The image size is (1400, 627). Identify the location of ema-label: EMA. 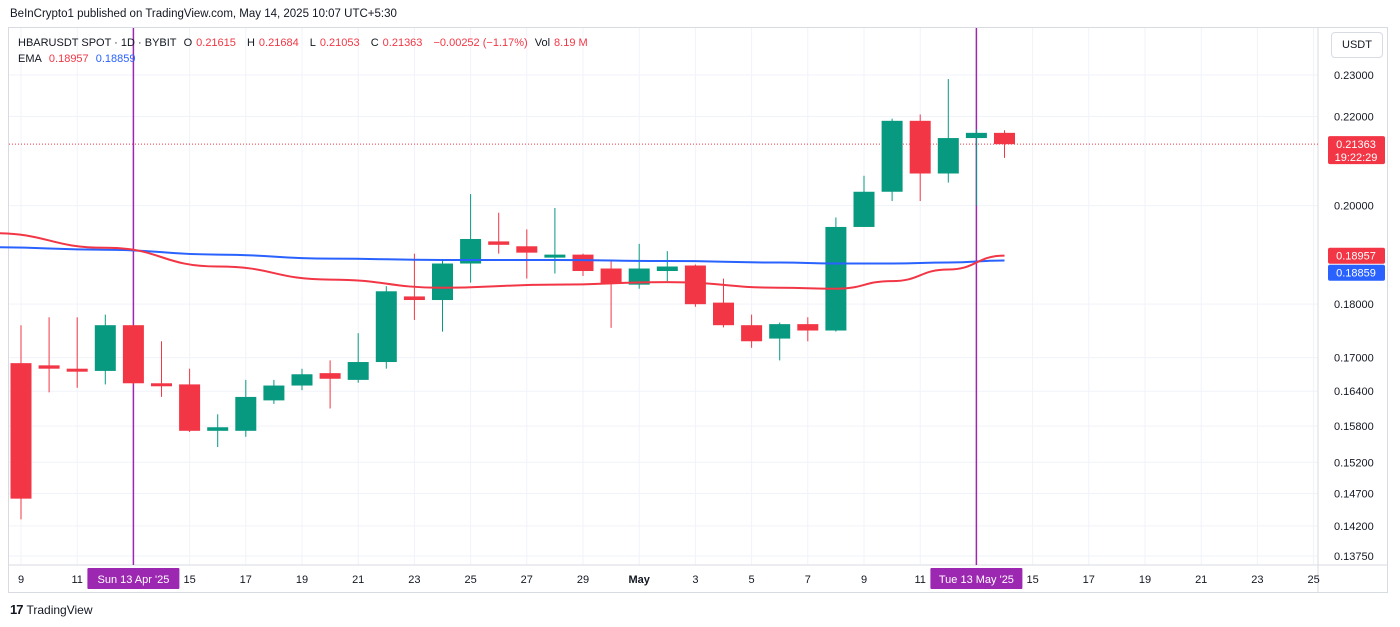
(30, 59).